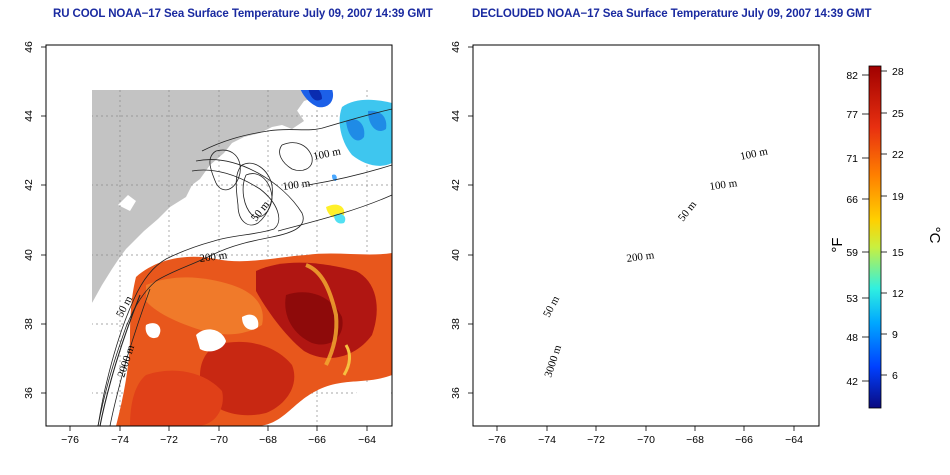  Describe the element at coordinates (875, 237) in the screenshot. I see `colorbar-gradient` at that location.